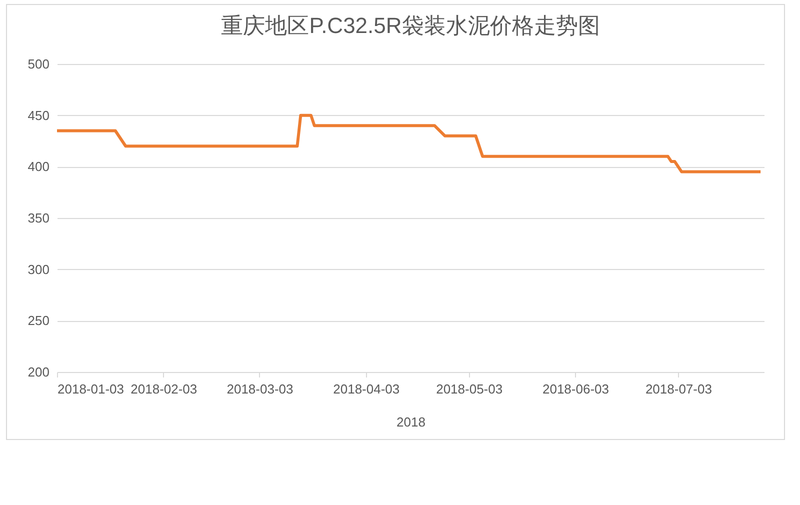 Image resolution: width=800 pixels, height=505 pixels. I want to click on x-tick-label: 2018-07-03, so click(678, 389).